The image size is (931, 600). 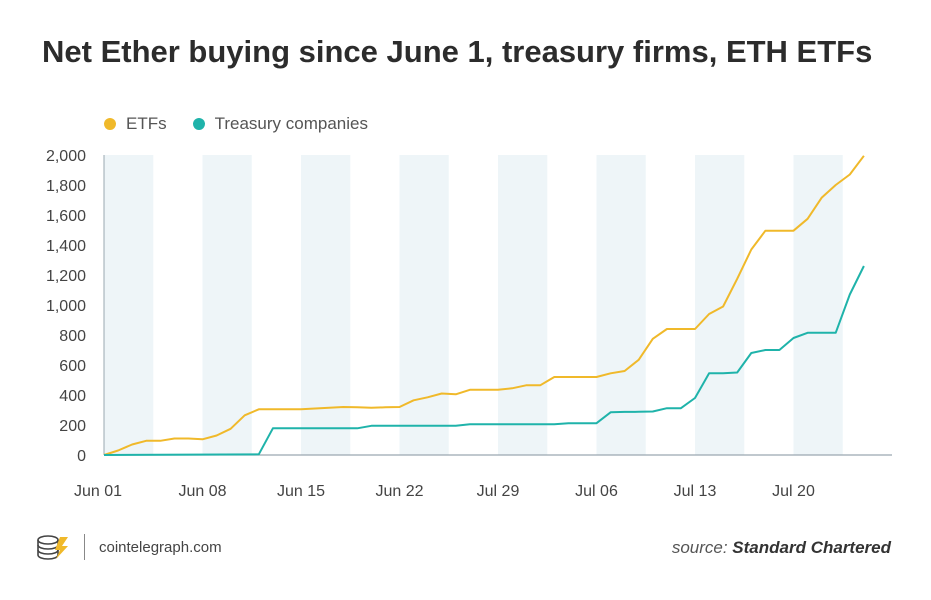 I want to click on x-tick-label-2: Jun 15, so click(x=301, y=491).